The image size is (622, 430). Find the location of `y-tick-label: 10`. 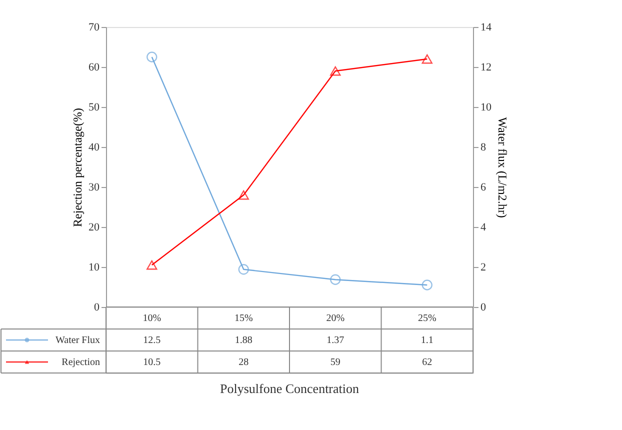

y-tick-label: 10 is located at coordinates (94, 268).